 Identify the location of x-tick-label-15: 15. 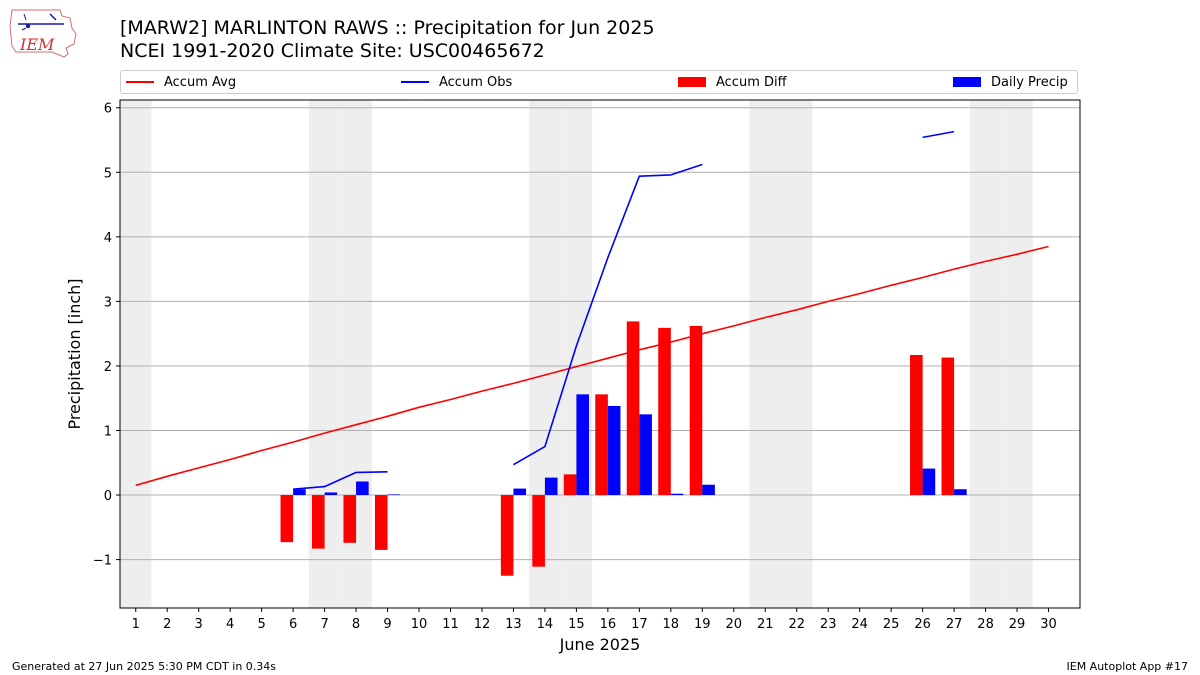
(576, 624).